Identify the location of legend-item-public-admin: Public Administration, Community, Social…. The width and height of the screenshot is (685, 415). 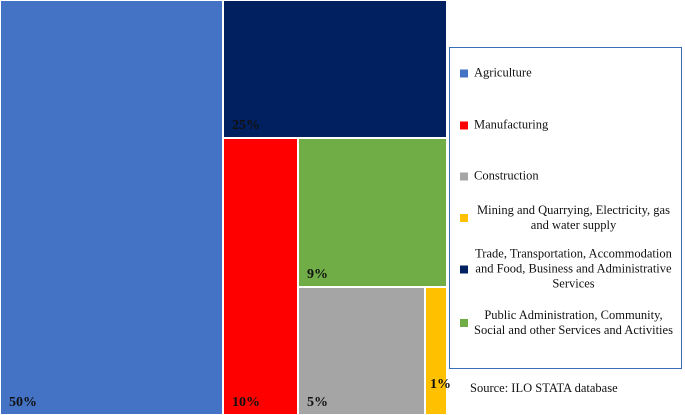
(566, 323).